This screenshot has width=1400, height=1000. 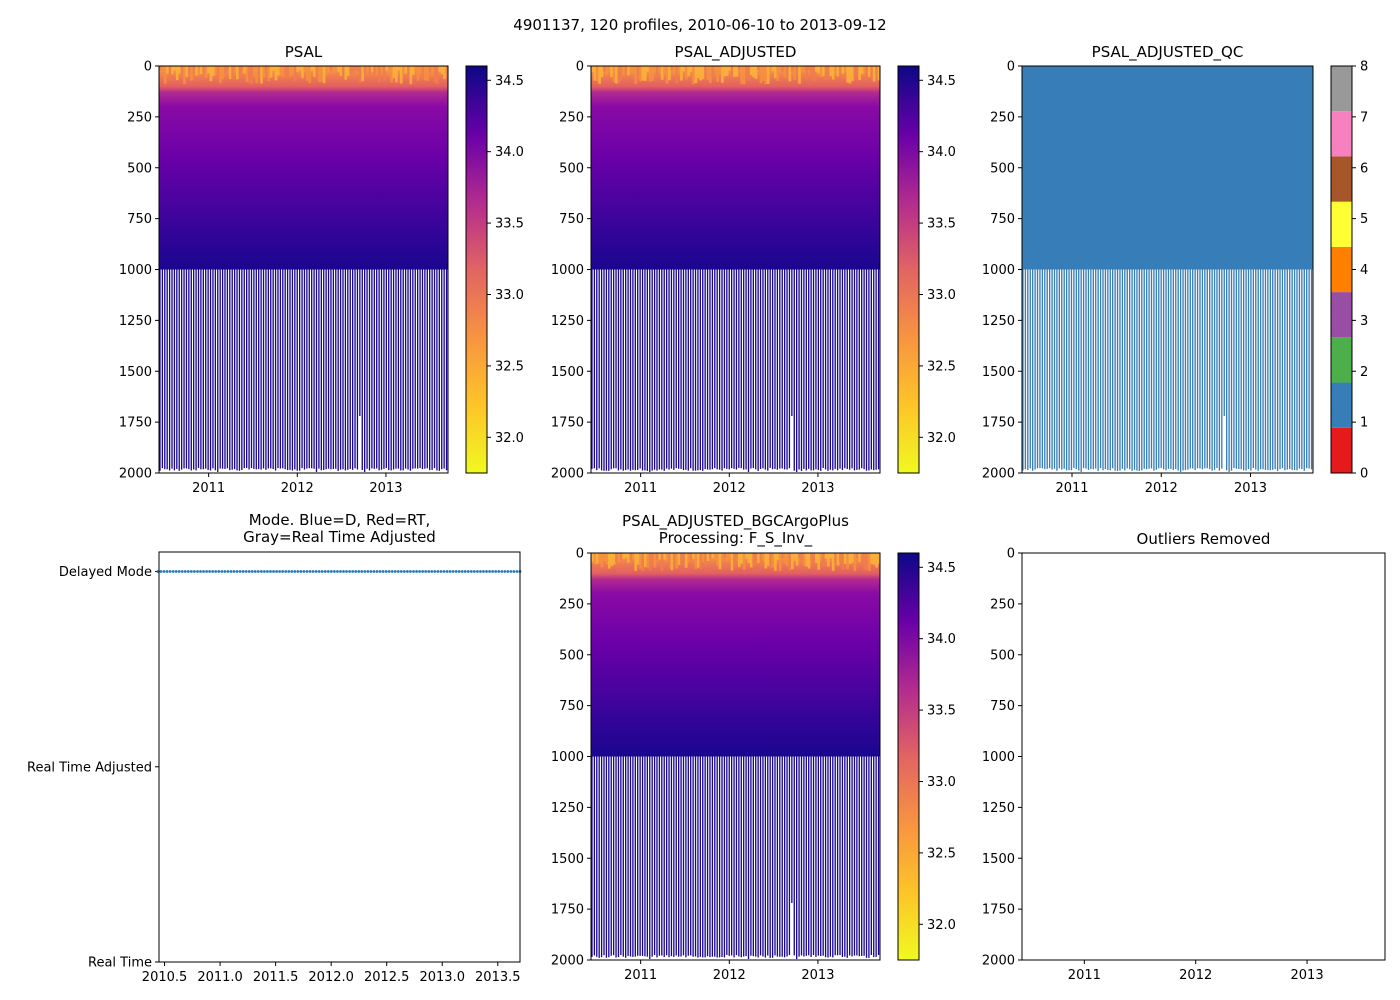 What do you see at coordinates (735, 168) in the screenshot?
I see `heatmap-field` at bounding box center [735, 168].